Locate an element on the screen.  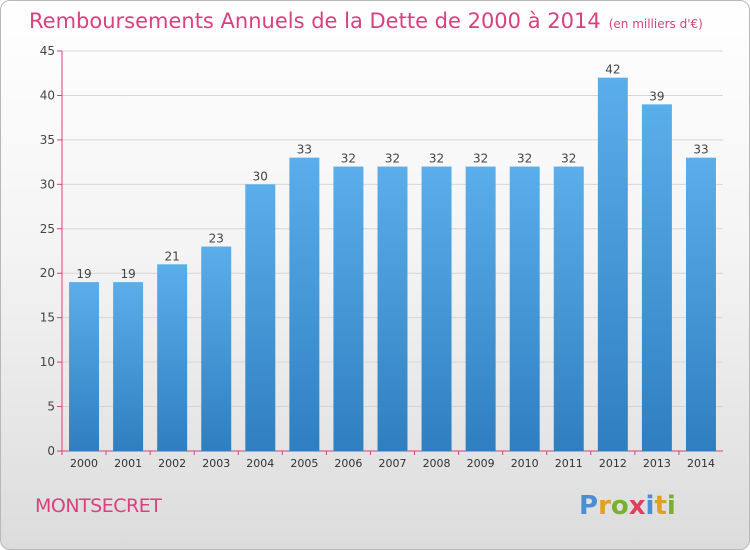
bar-value-label: 21 is located at coordinates (172, 256).